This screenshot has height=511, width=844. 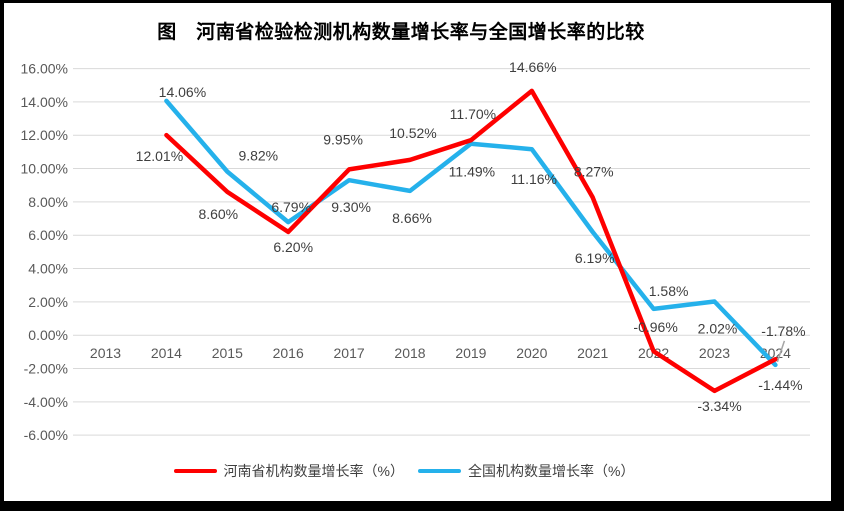 What do you see at coordinates (48, 302) in the screenshot?
I see `y-axis-tick-label: 2.00%` at bounding box center [48, 302].